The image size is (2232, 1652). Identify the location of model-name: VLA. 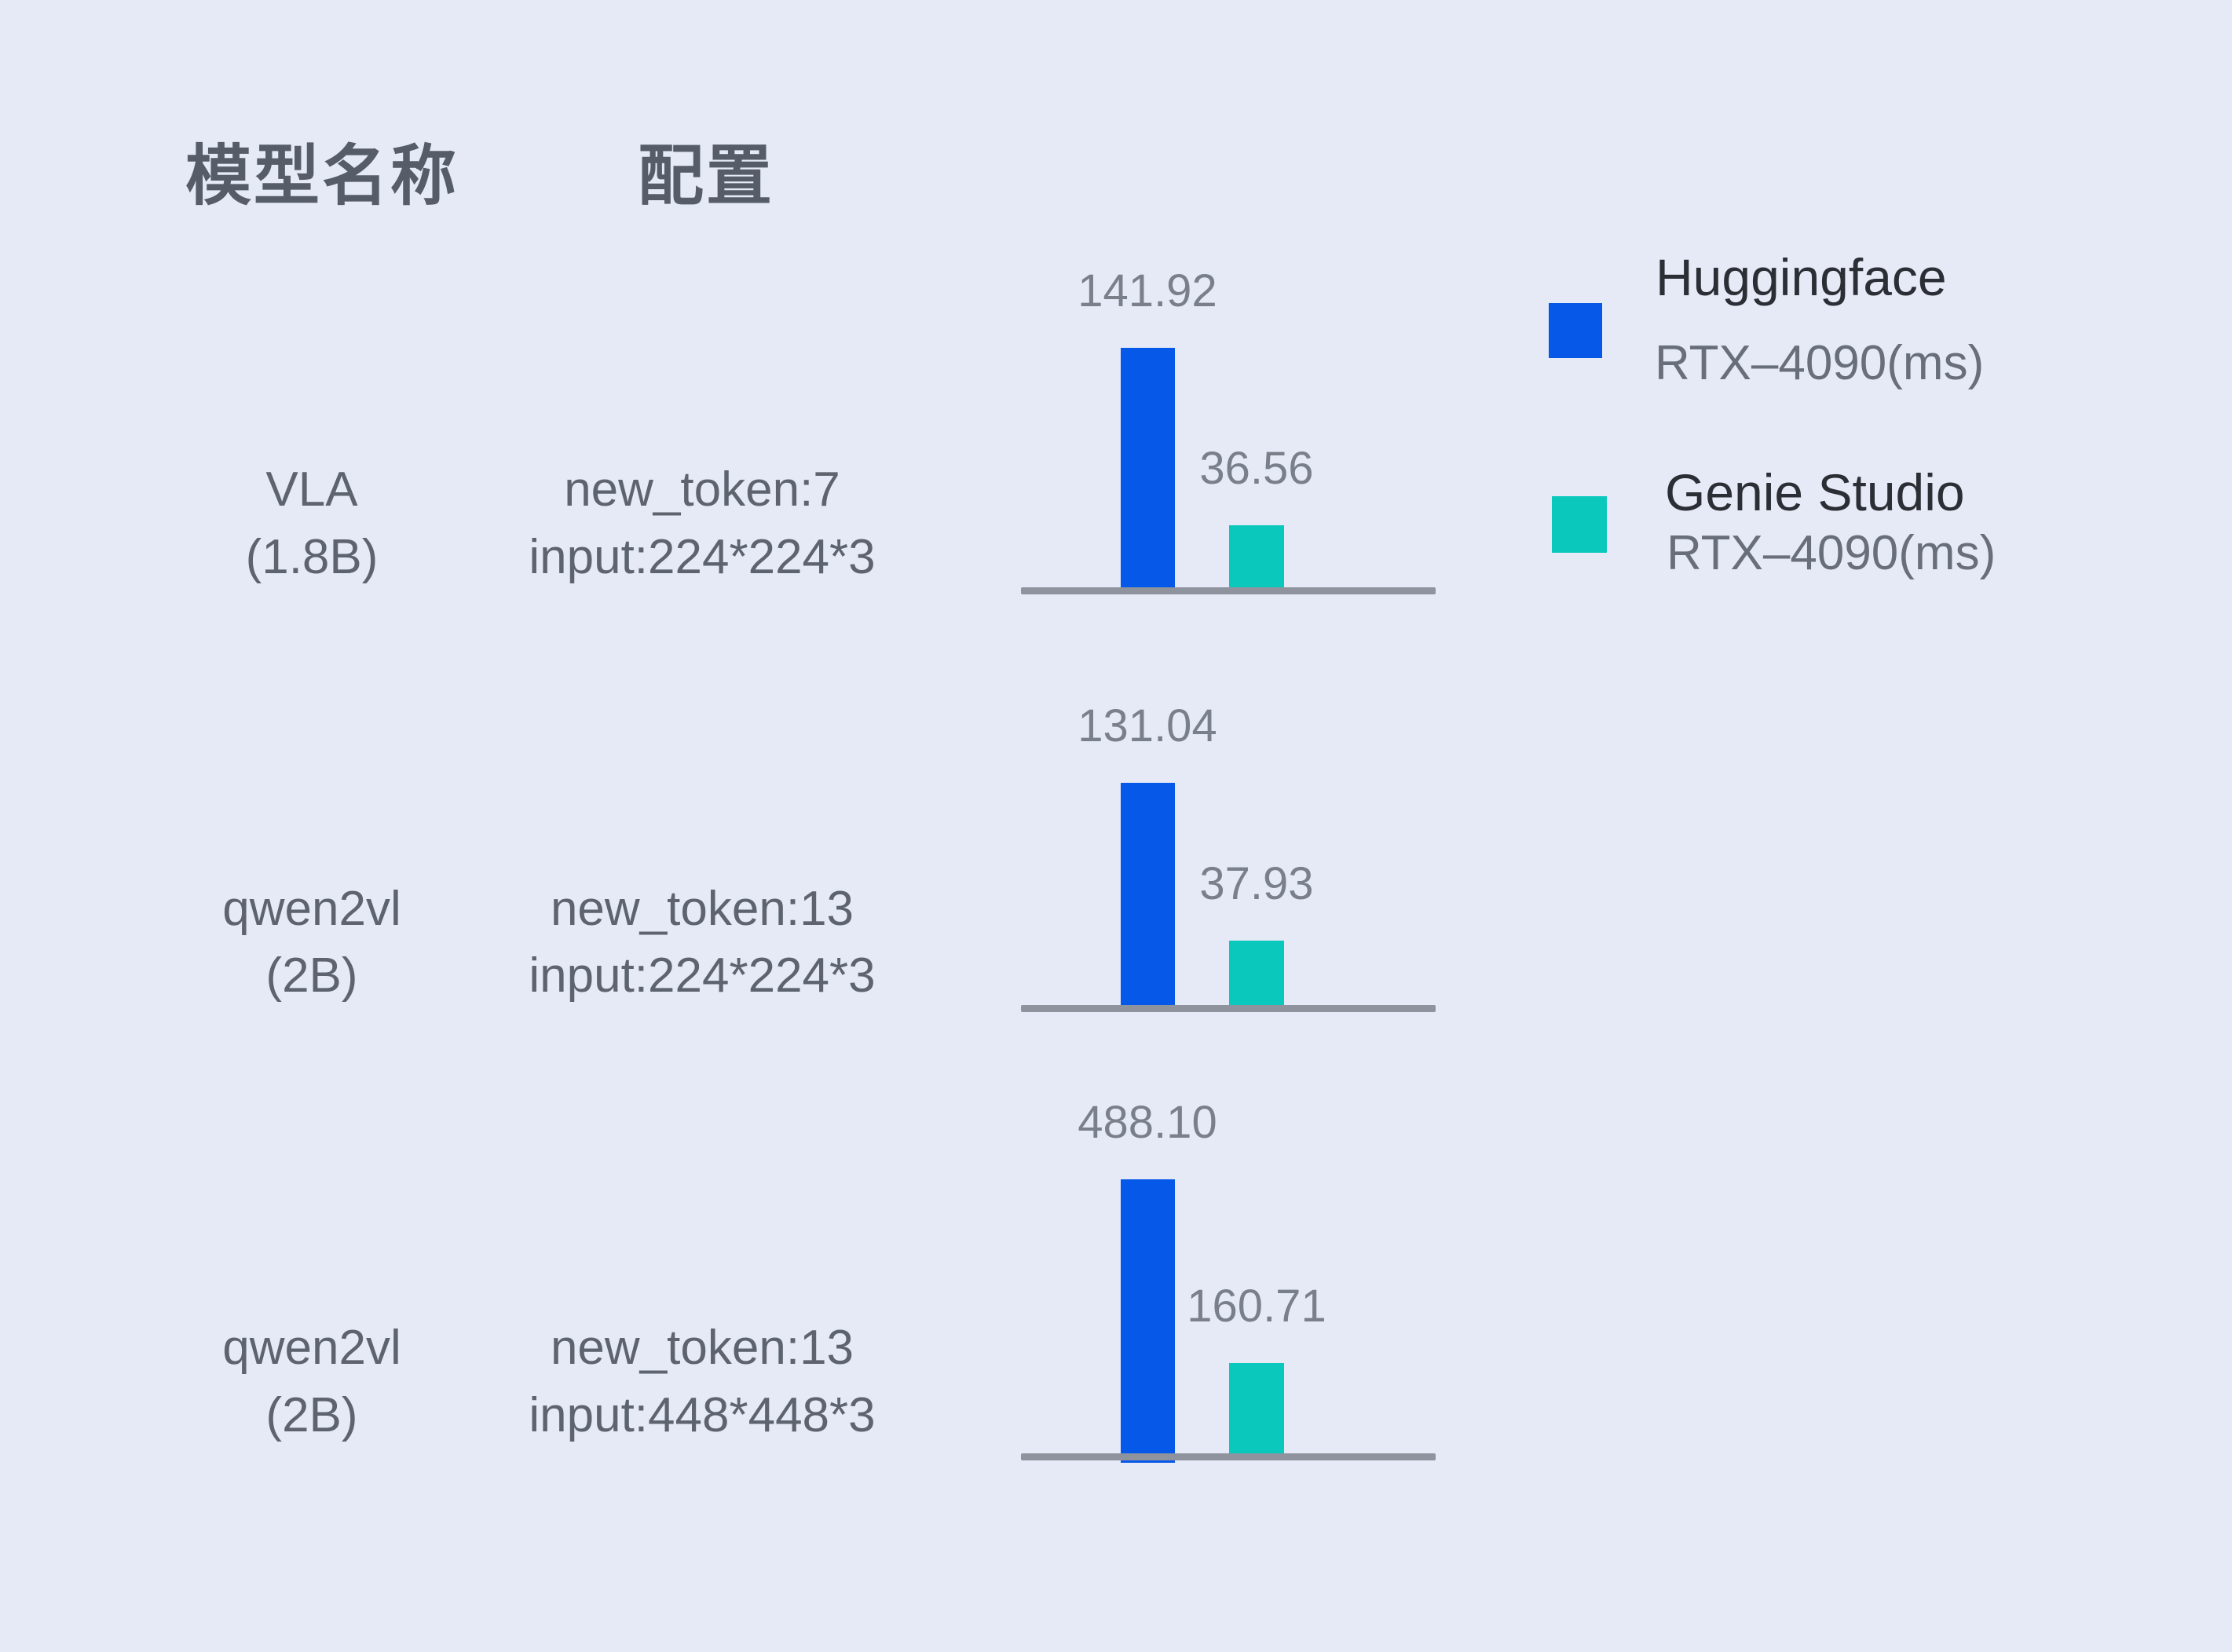
(311, 489).